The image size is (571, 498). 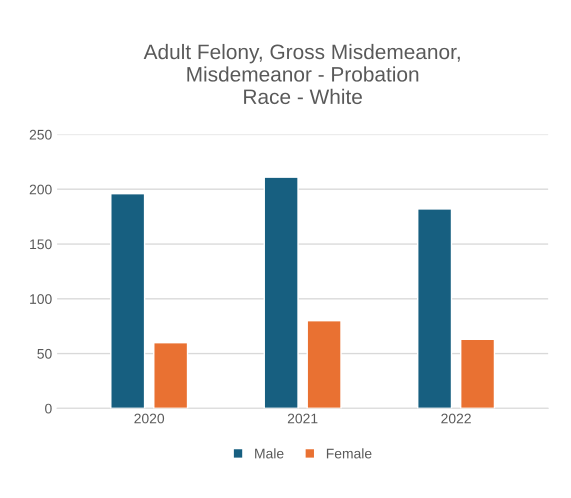 What do you see at coordinates (41, 299) in the screenshot?
I see `y-tick-label: 100` at bounding box center [41, 299].